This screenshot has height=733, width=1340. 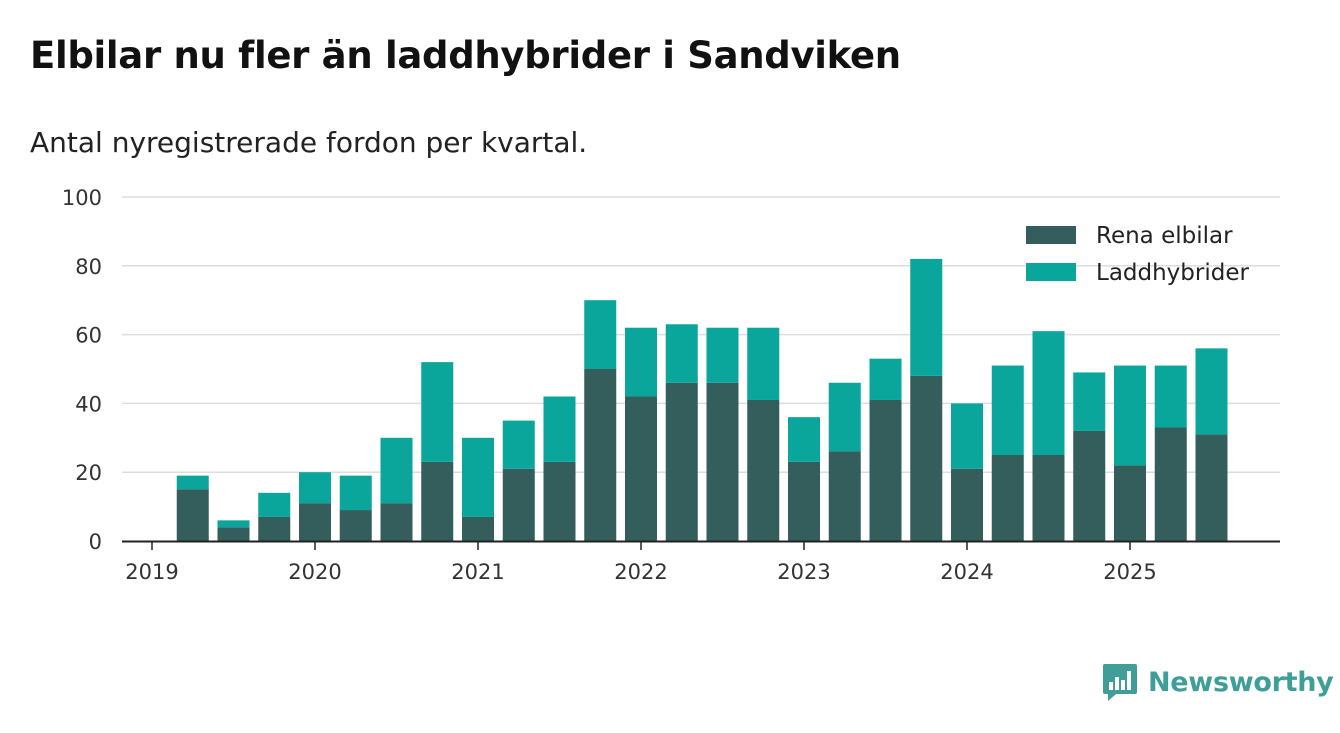 What do you see at coordinates (1048, 393) in the screenshot?
I see `bar-laddhybrider-2024-Q3` at bounding box center [1048, 393].